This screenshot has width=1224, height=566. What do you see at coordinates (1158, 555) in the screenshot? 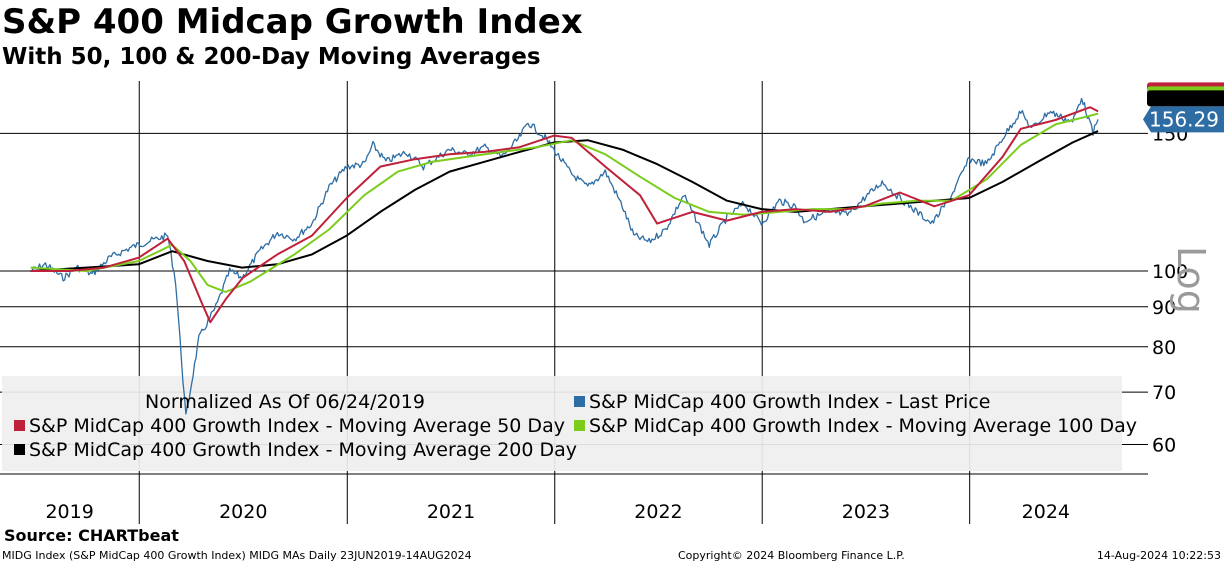
I see `footer-timestamp: 14-Aug-2024 10:22:53` at bounding box center [1158, 555].